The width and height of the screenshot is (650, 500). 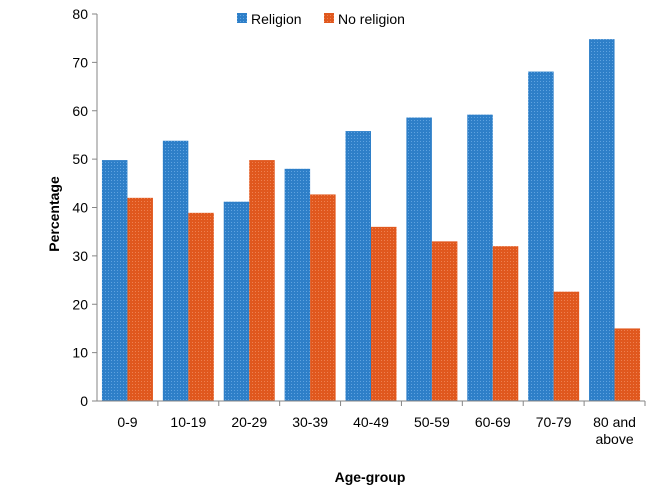 I want to click on y-tick-label-0: 0, so click(x=84, y=401).